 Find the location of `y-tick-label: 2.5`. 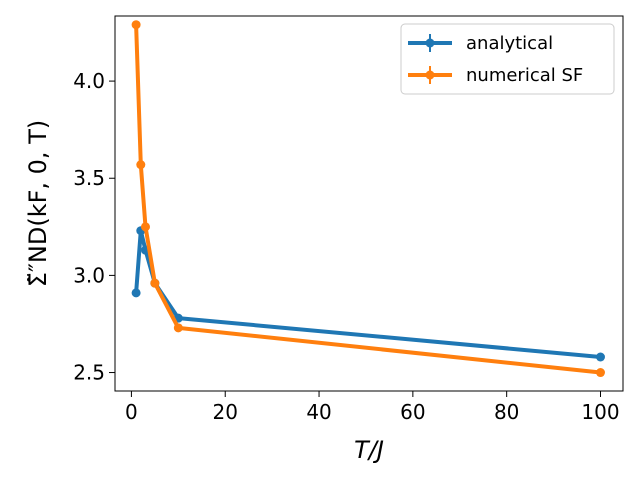

y-tick-label: 2.5 is located at coordinates (89, 373).